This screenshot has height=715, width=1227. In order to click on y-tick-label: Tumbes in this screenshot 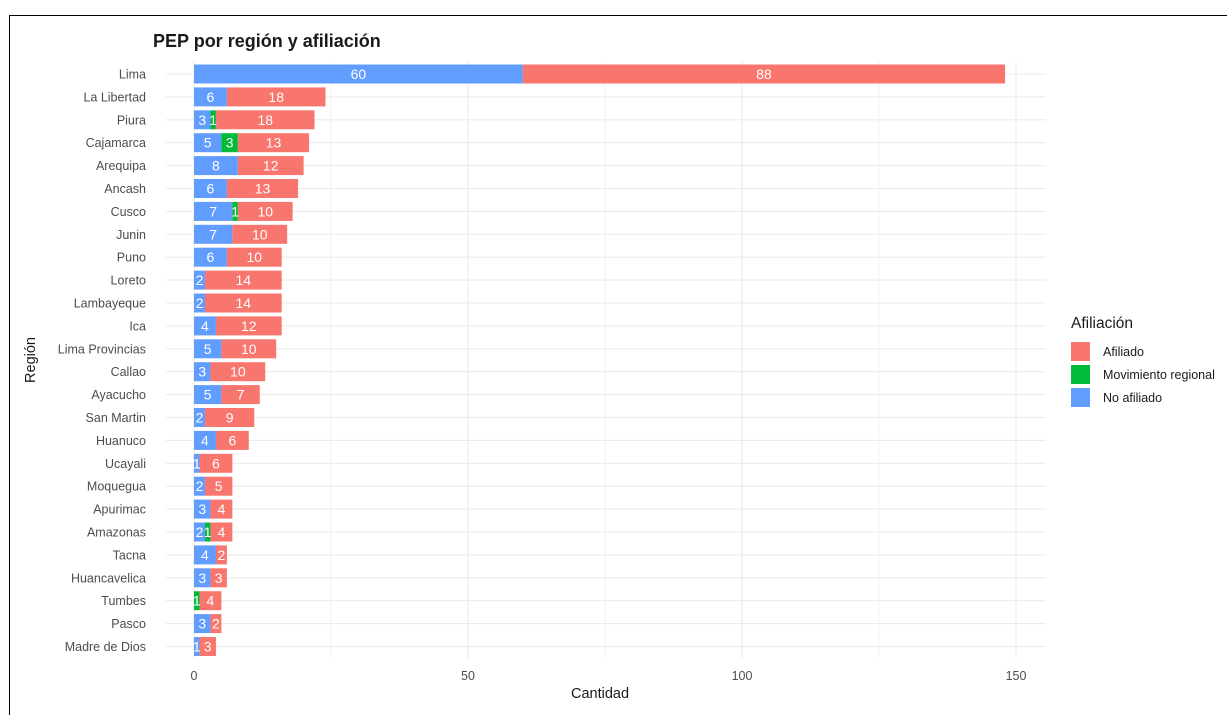, I will do `click(123, 601)`.